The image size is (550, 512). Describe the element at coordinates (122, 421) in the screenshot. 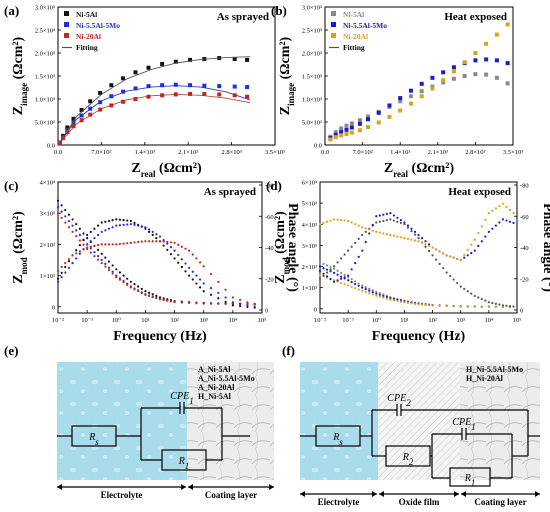

I see `electrolyte-region` at that location.